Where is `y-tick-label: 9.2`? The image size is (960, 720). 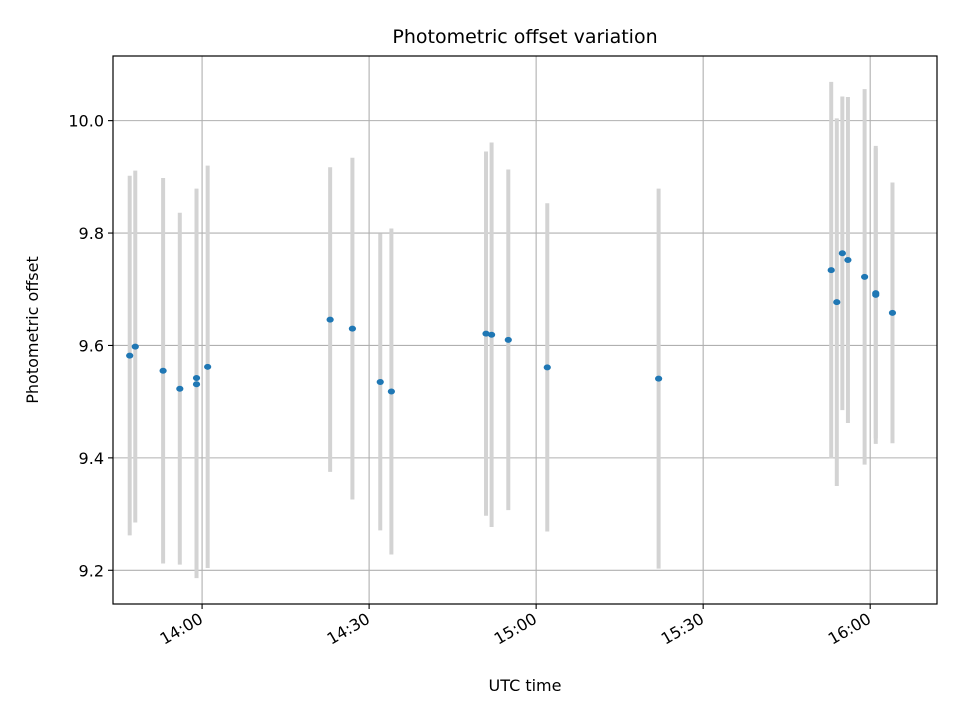 y-tick-label: 9.2 is located at coordinates (91, 570).